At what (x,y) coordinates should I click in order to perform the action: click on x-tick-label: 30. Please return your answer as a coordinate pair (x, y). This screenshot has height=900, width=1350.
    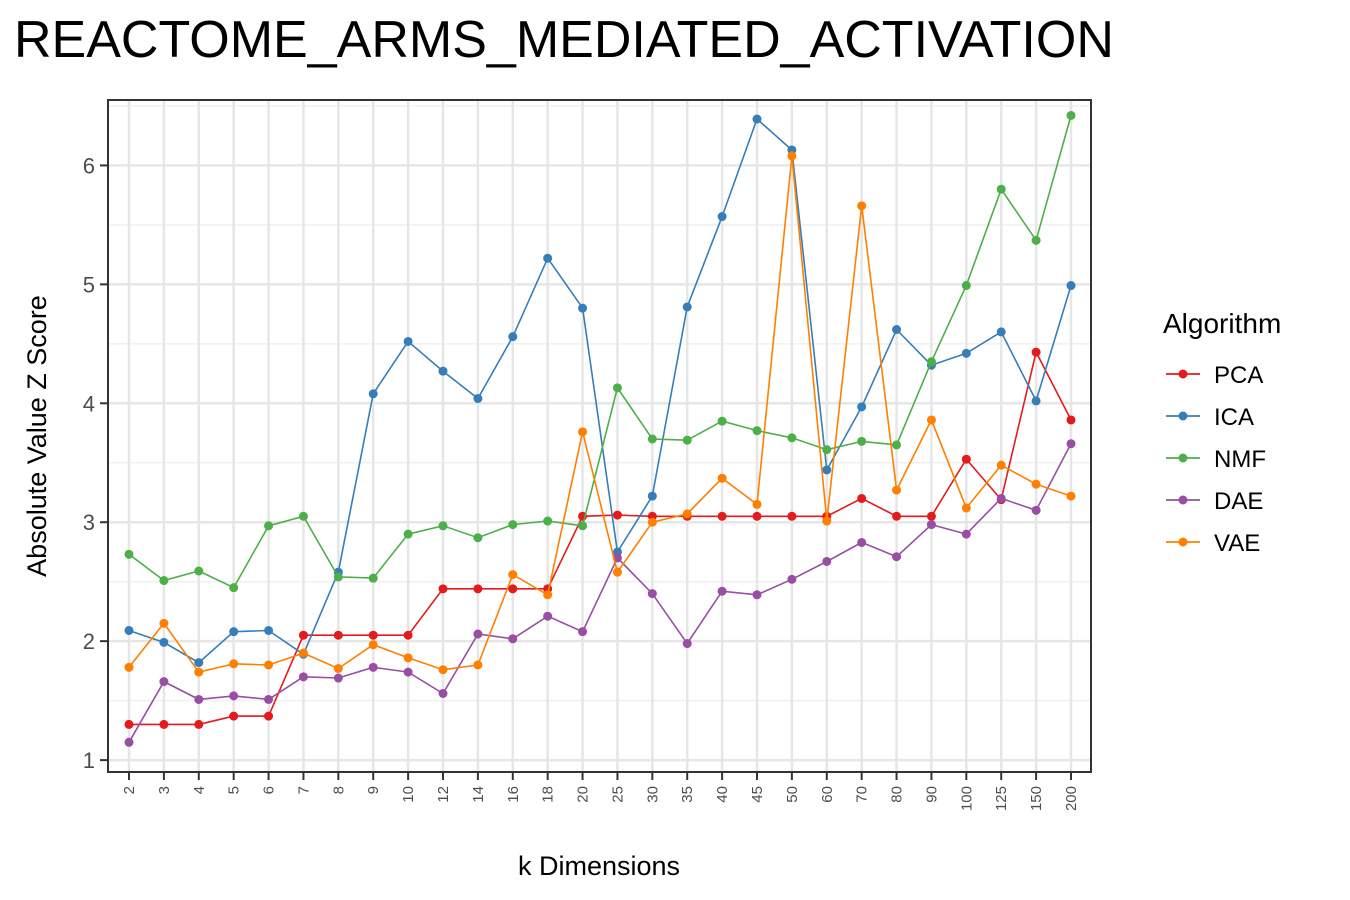
    Looking at the image, I should click on (652, 794).